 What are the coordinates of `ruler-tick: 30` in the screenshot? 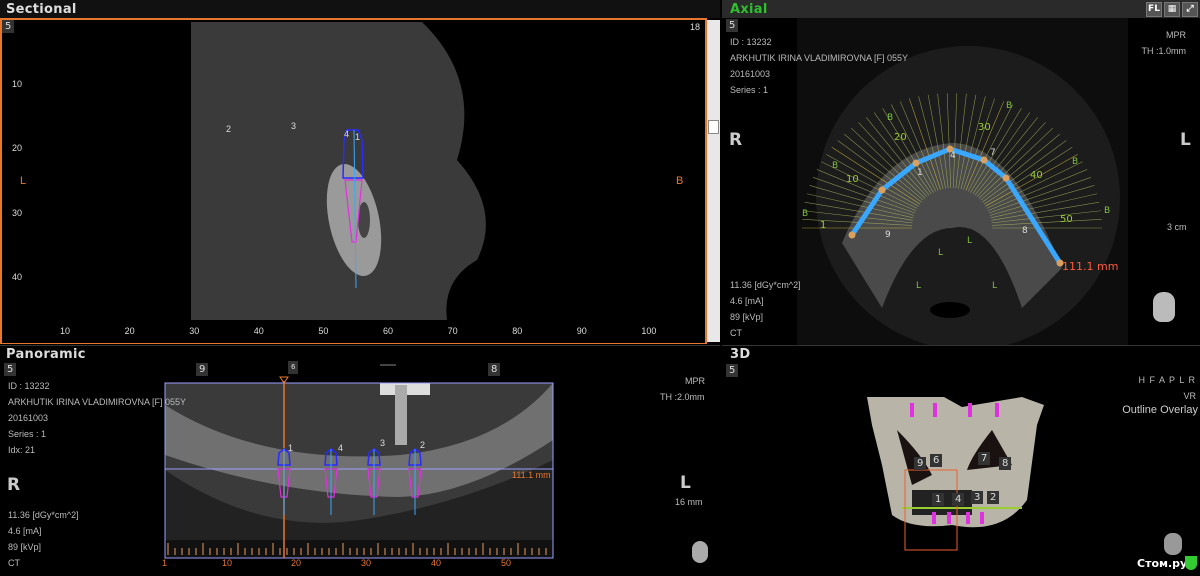 It's located at (366, 563).